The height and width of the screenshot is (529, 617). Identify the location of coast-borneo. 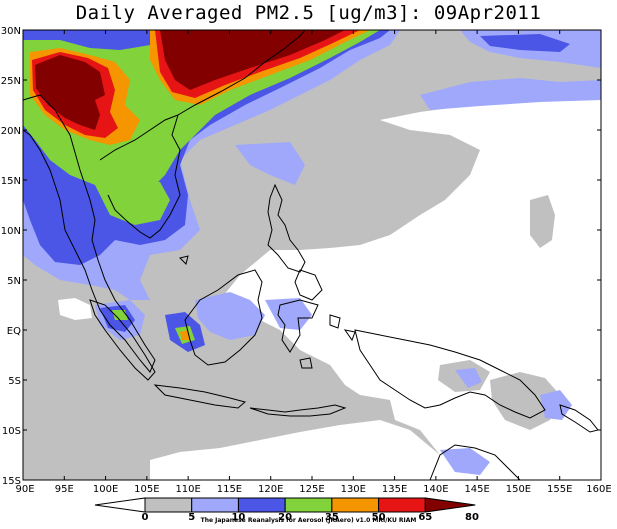
(223, 317).